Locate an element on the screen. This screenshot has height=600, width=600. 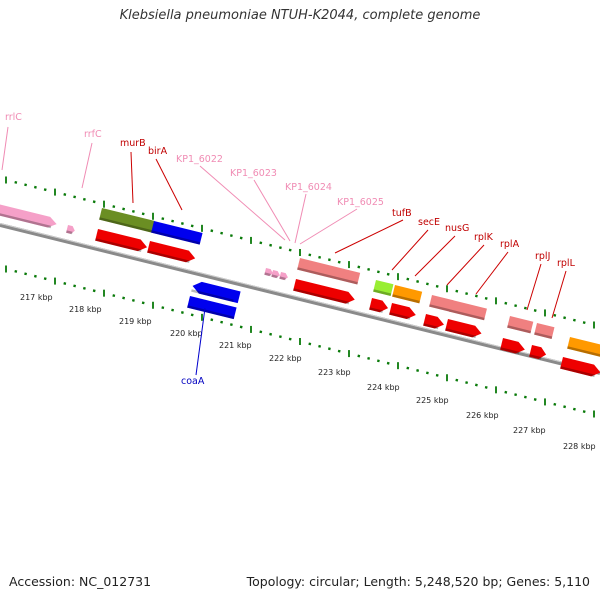
gene-rplL-body is located at coordinates (583, 348).